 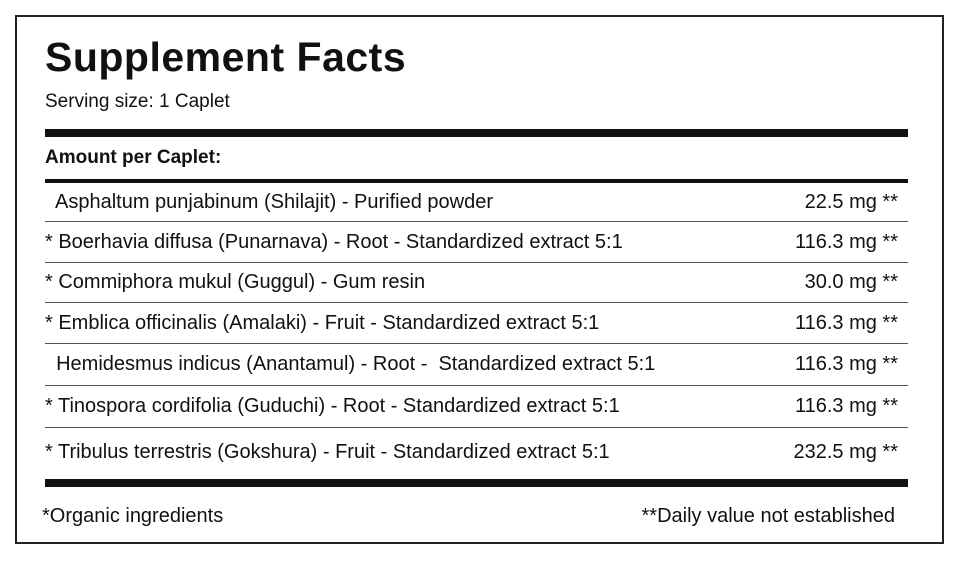 What do you see at coordinates (851, 282) in the screenshot?
I see `ingredient-amount: 30.0 mg **` at bounding box center [851, 282].